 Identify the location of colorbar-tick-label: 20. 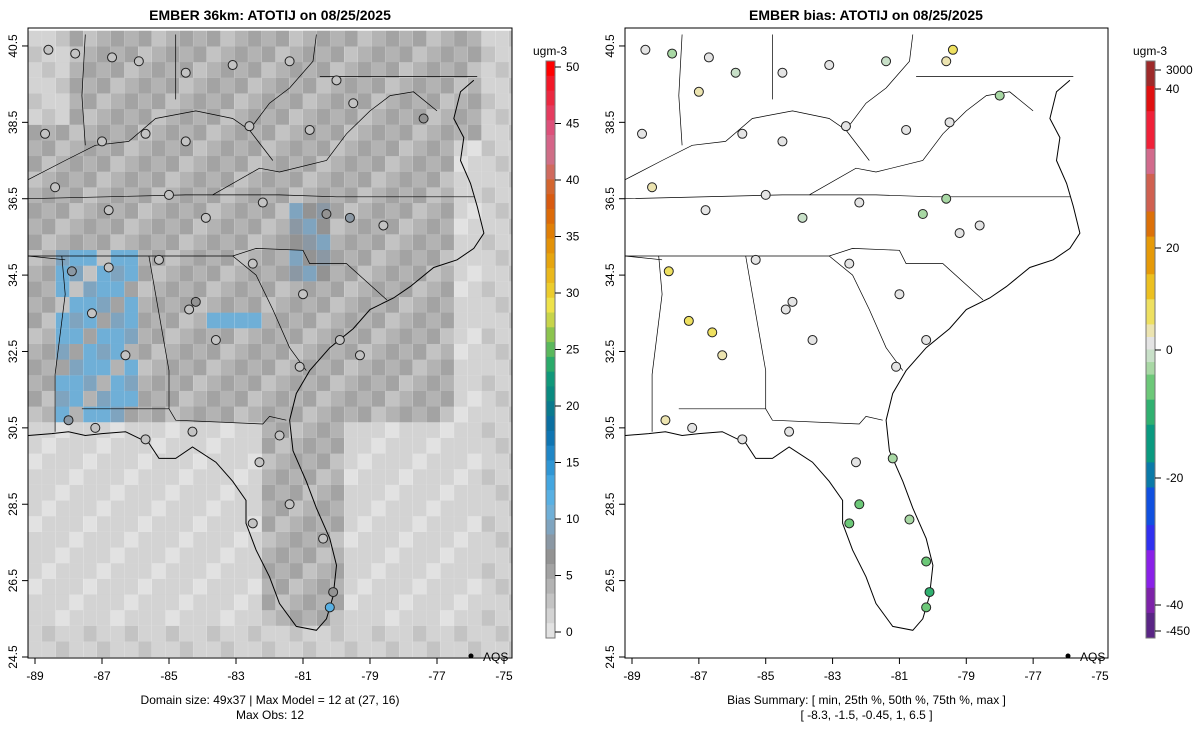
(573, 406).